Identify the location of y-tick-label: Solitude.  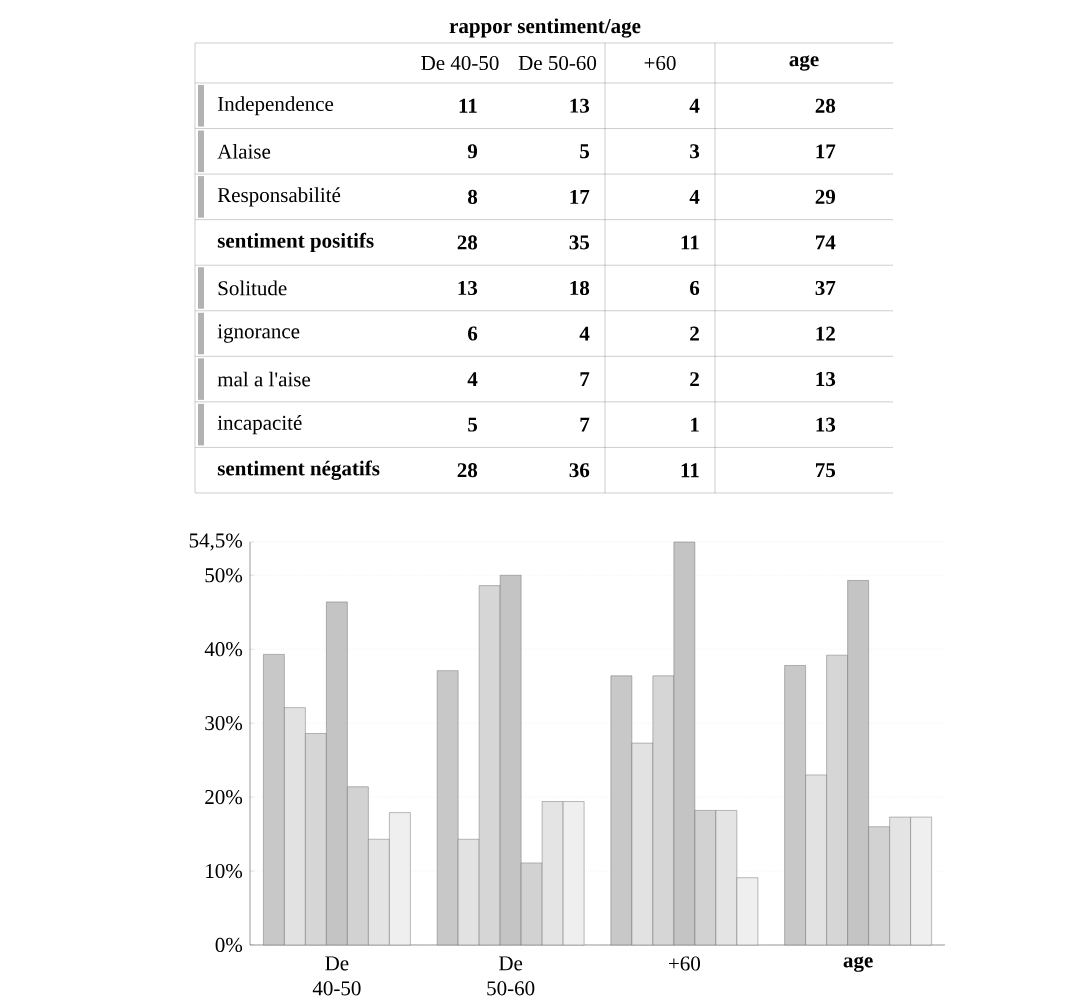
(252, 288).